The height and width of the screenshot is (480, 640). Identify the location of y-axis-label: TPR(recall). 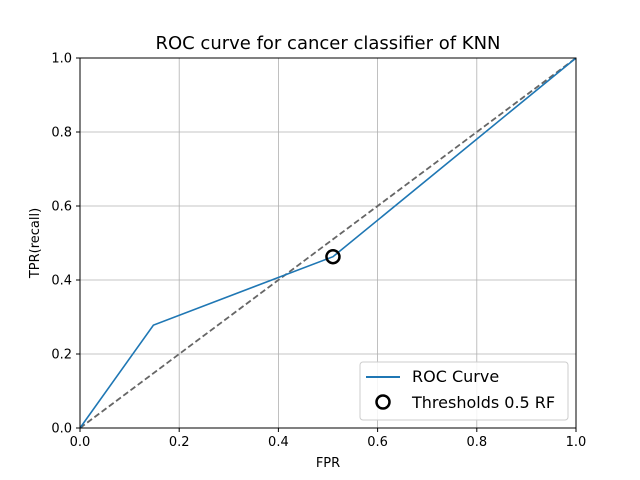
(35, 243).